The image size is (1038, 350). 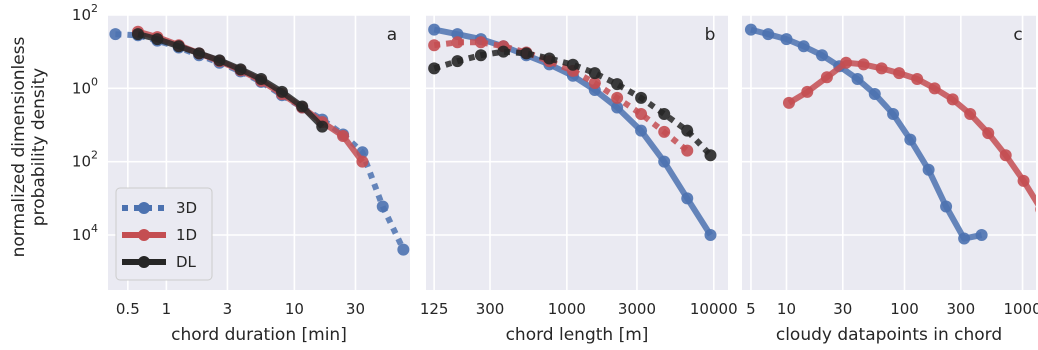 What do you see at coordinates (751, 309) in the screenshot?
I see `x-tick-label: 5` at bounding box center [751, 309].